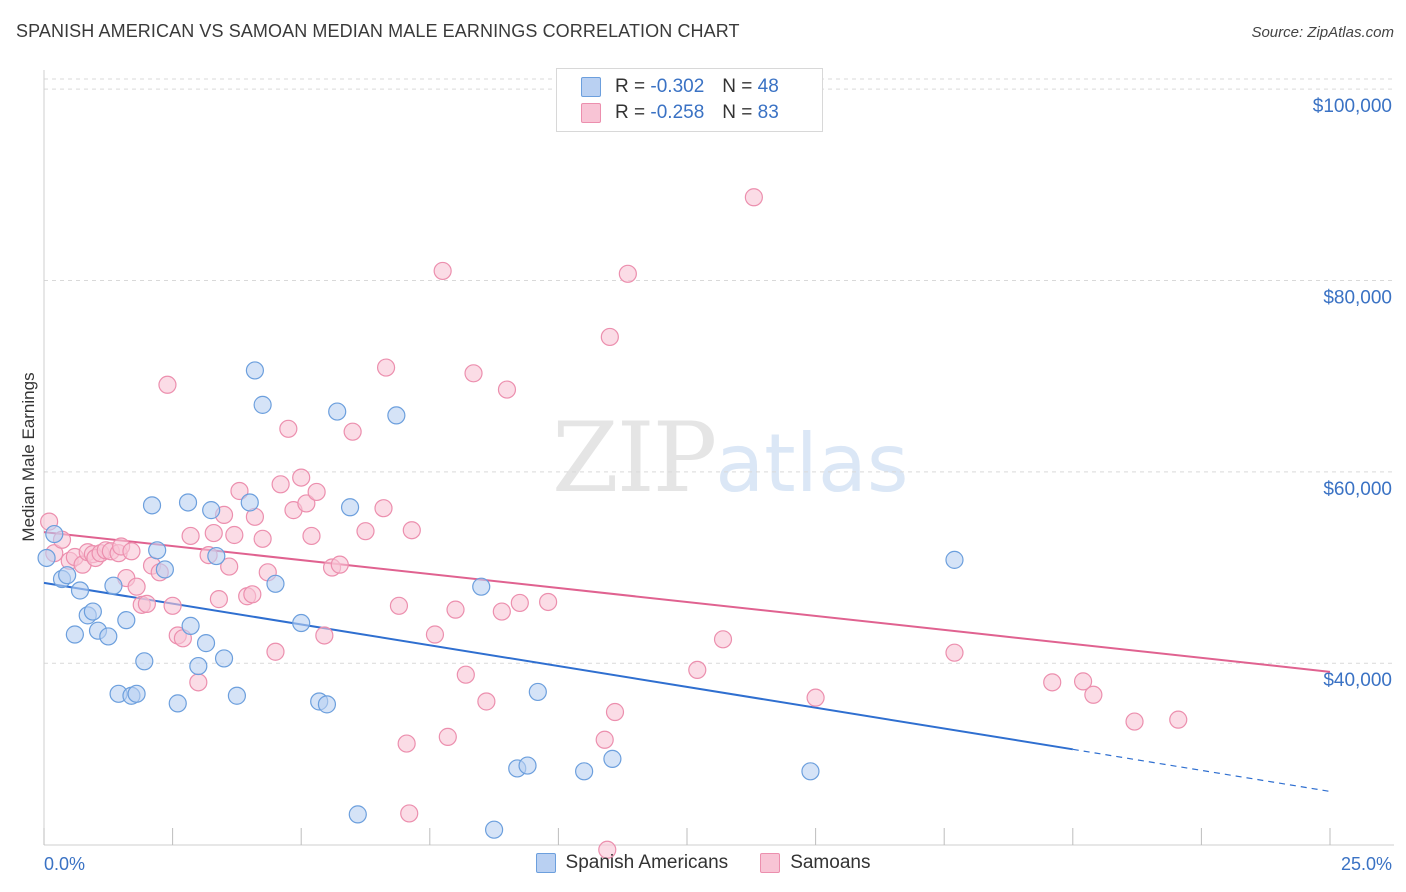 This screenshot has width=1406, height=892. I want to click on legend-label: Spanish Americans, so click(647, 862).